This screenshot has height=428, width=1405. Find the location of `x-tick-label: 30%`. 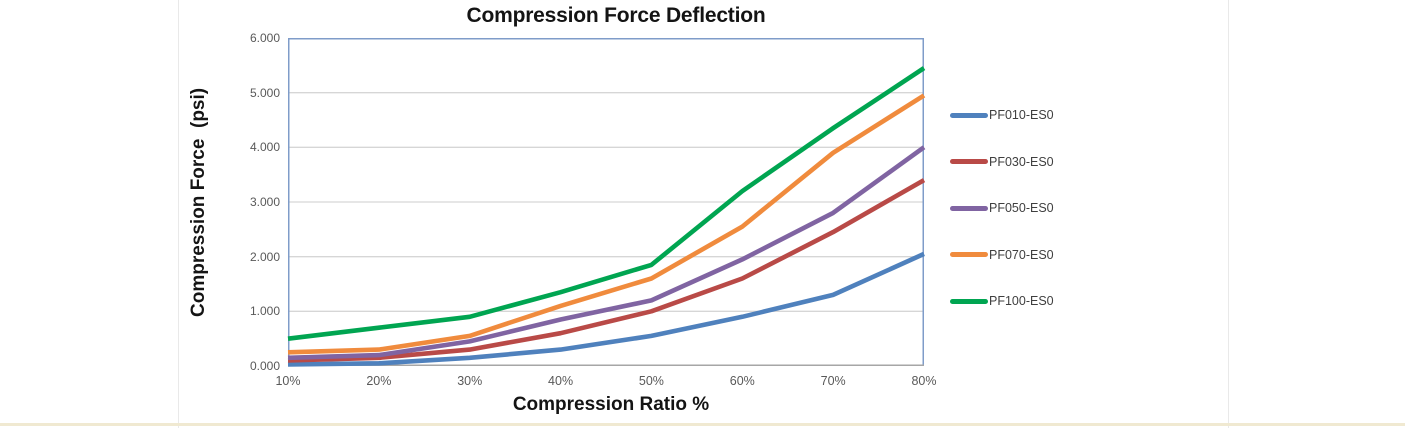

x-tick-label: 30% is located at coordinates (470, 381).